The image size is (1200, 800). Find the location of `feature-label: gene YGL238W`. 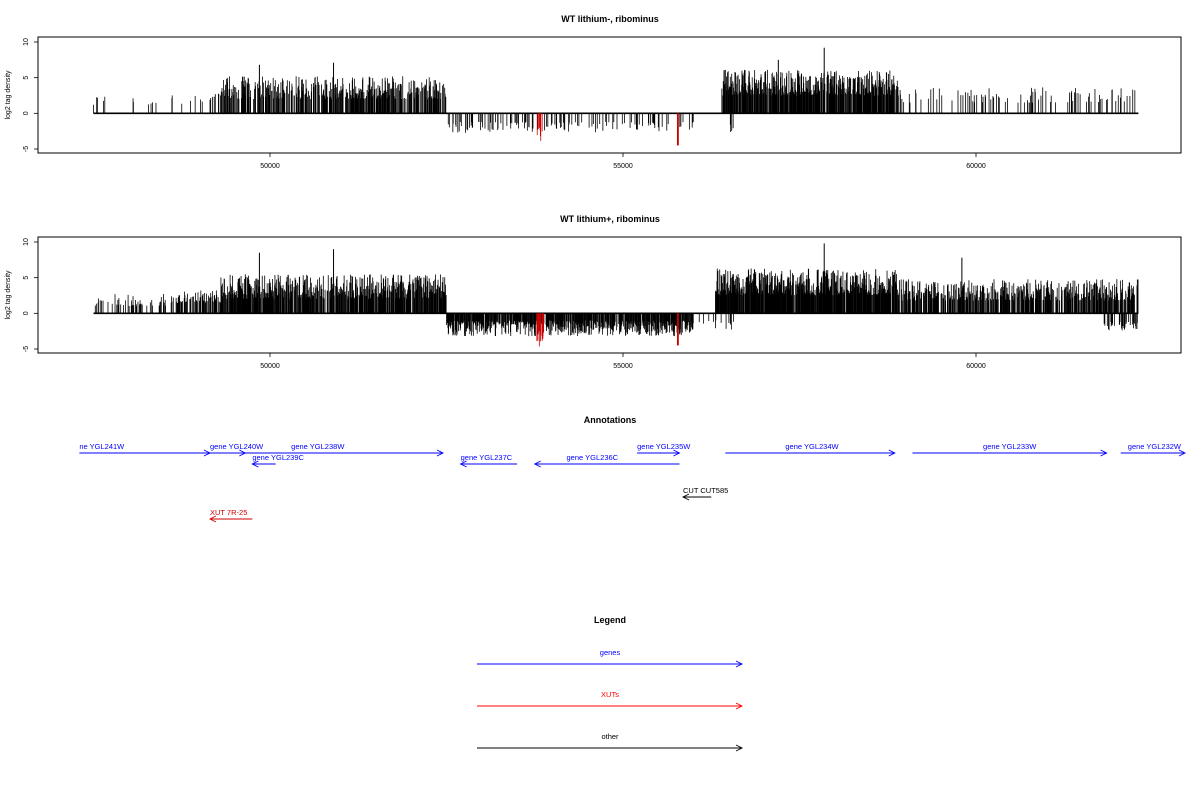

feature-label: gene YGL238W is located at coordinates (318, 446).